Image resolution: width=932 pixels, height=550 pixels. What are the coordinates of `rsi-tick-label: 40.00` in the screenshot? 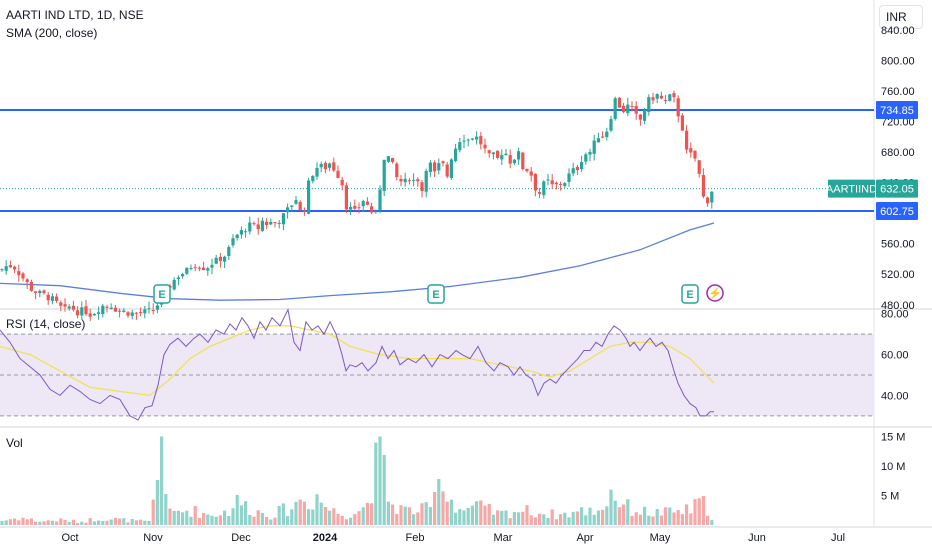 It's located at (895, 396).